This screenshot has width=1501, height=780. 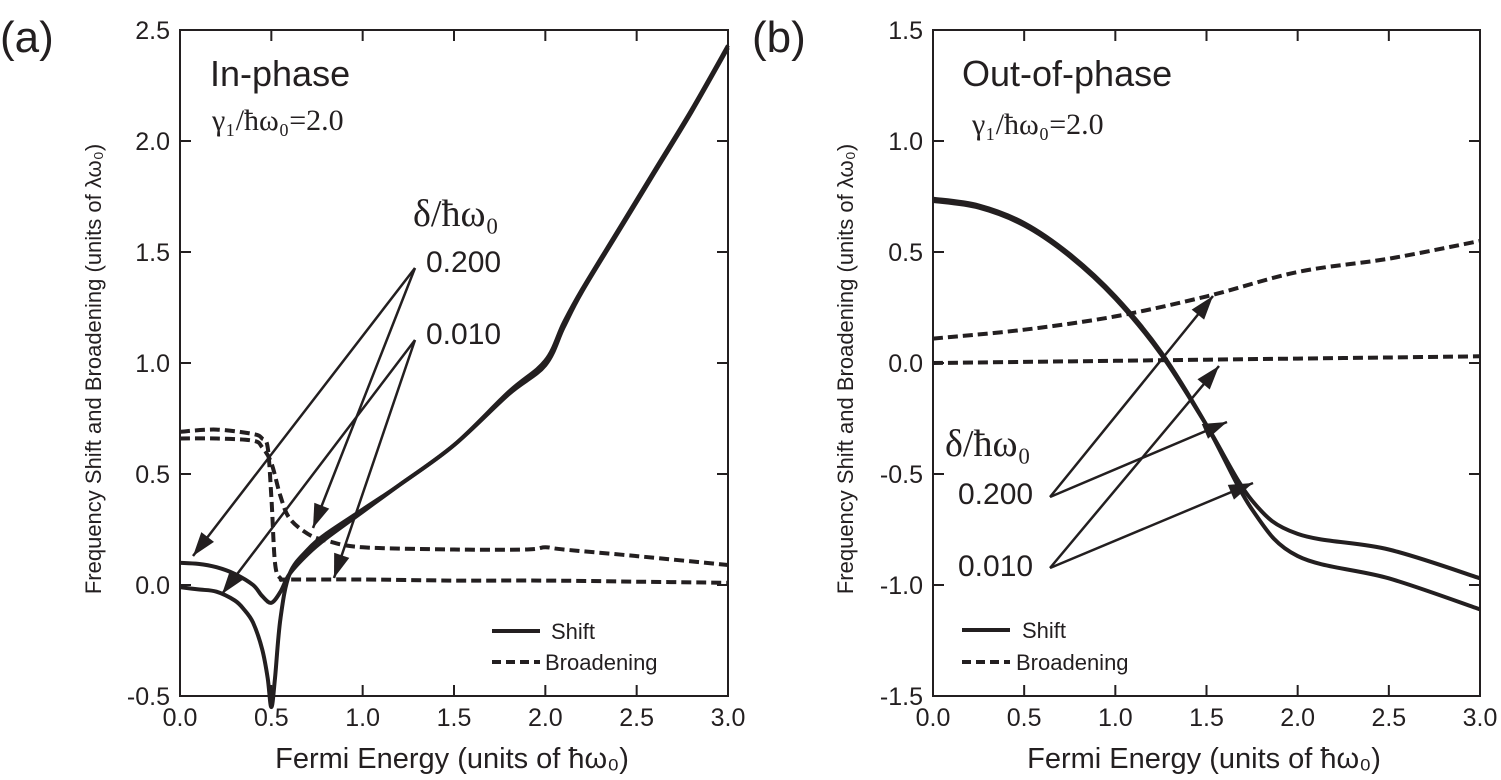 What do you see at coordinates (280, 73) in the screenshot?
I see `panel-a-title: In-phase` at bounding box center [280, 73].